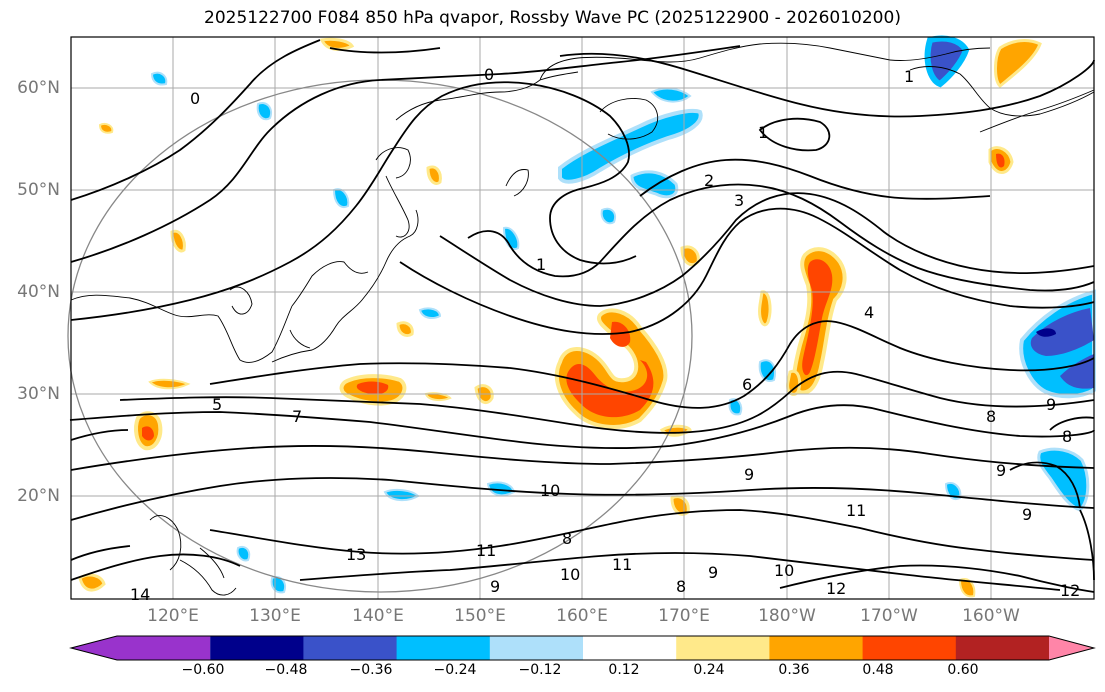  I want to click on lat-label: 60°N, so click(38, 88).